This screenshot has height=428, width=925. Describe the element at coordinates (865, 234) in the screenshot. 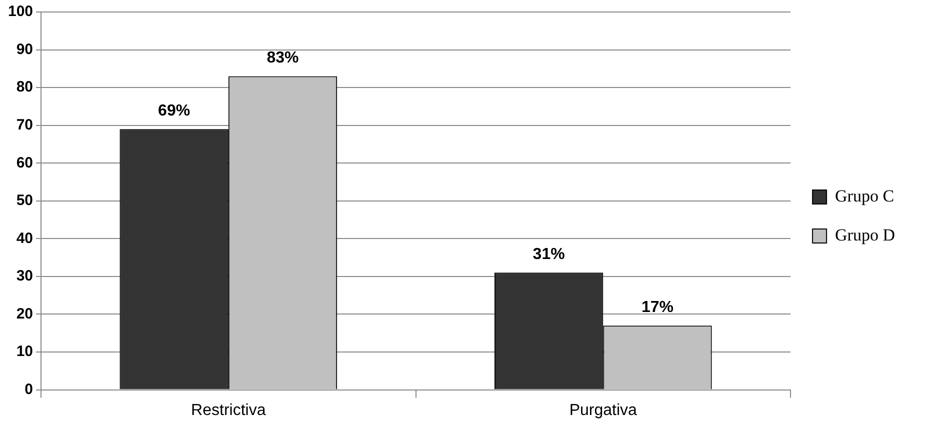

I see `legend-label: Grupo D` at that location.